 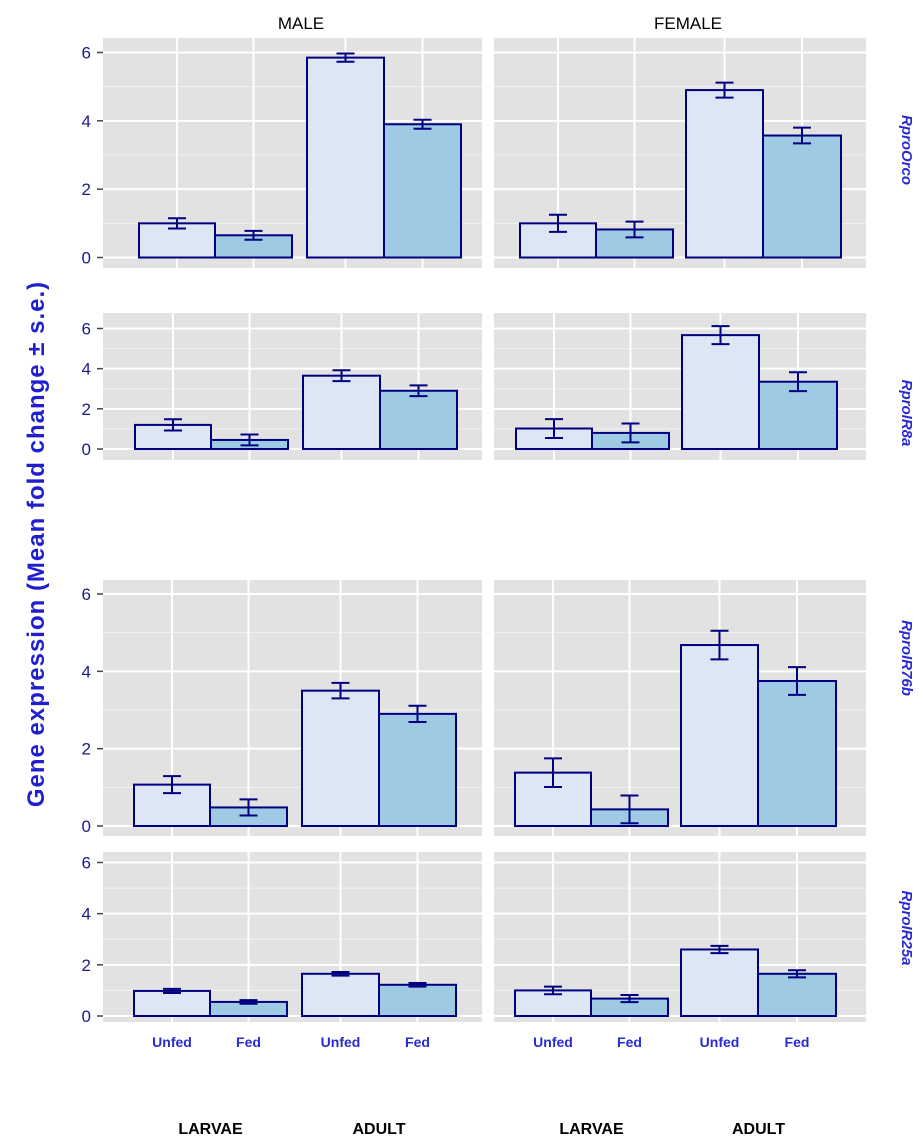 What do you see at coordinates (906, 150) in the screenshot?
I see `gene-label-orco: RproOrco` at bounding box center [906, 150].